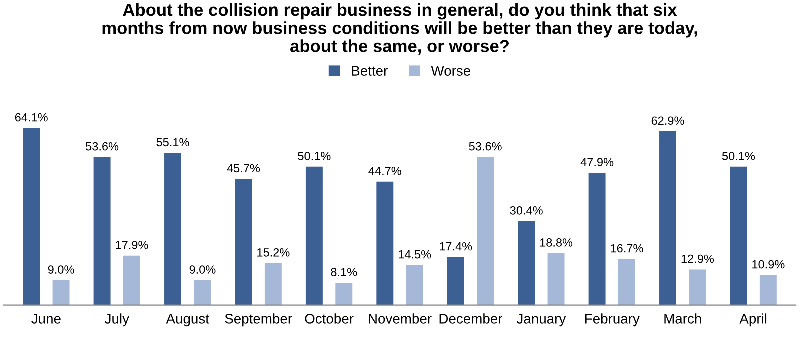 Image resolution: width=800 pixels, height=345 pixels. I want to click on legend-label: Worse, so click(450, 71).